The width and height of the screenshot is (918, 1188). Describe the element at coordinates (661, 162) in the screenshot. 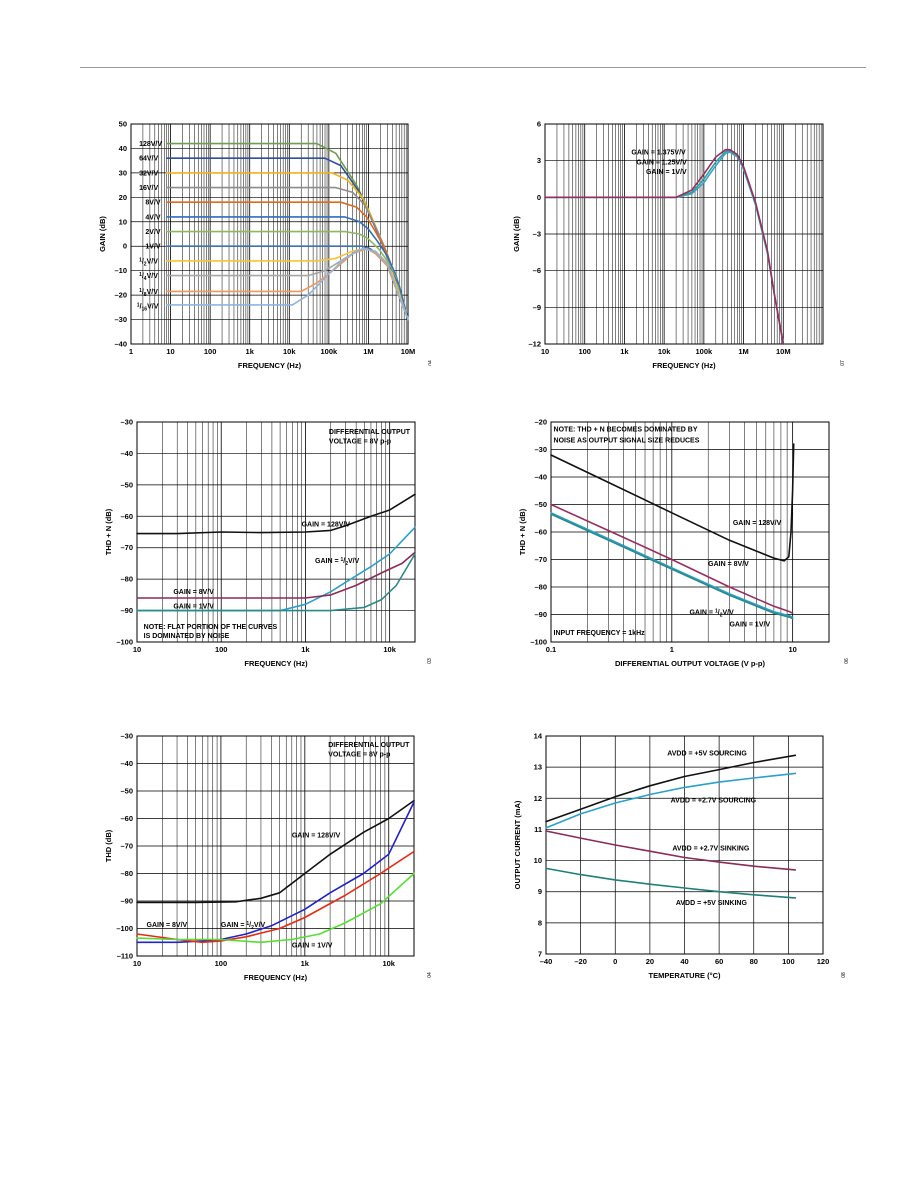

I see `annotation-1: GAIN = 1.25V/V` at that location.